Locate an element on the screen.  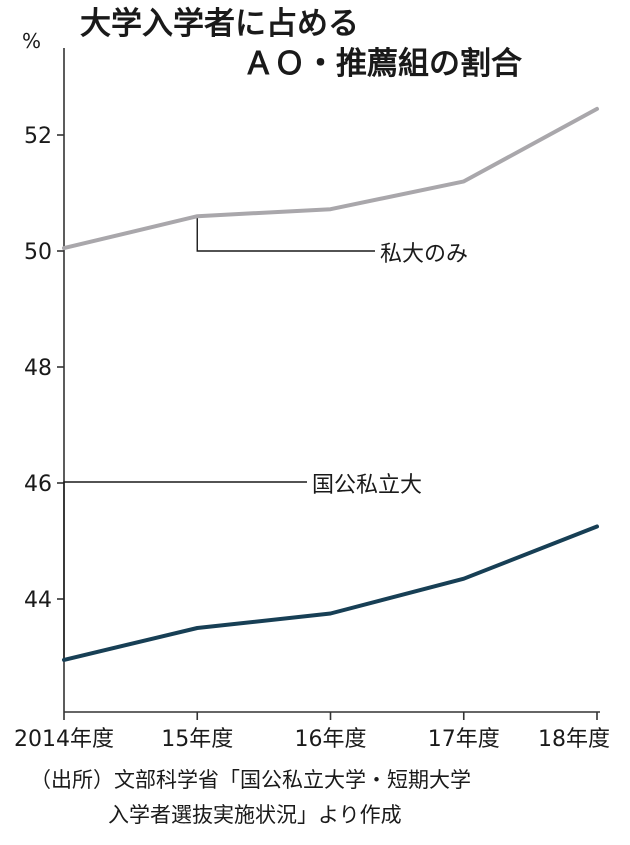
chart-title-line1: 大学入学者に占める is located at coordinates (219, 24).